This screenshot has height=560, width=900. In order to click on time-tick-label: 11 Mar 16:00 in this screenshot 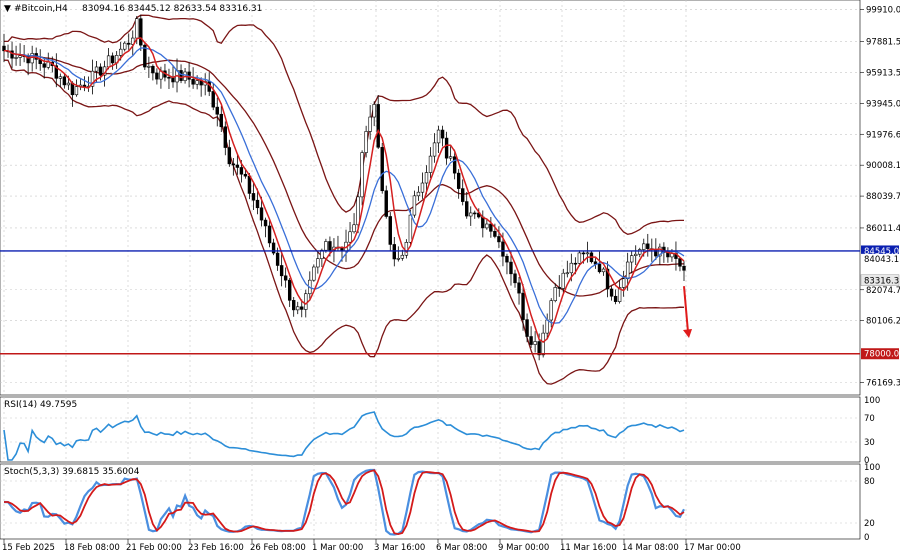, I will do `click(588, 548)`.